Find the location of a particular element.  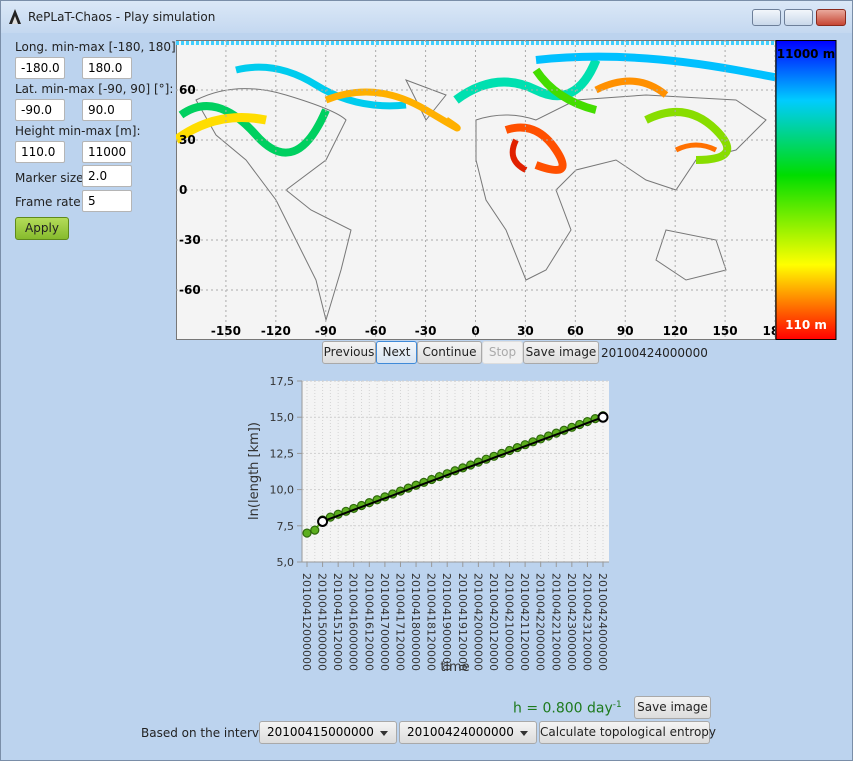

longitude-label: Long. min-max [-180, 180] [°]: is located at coordinates (107, 47).